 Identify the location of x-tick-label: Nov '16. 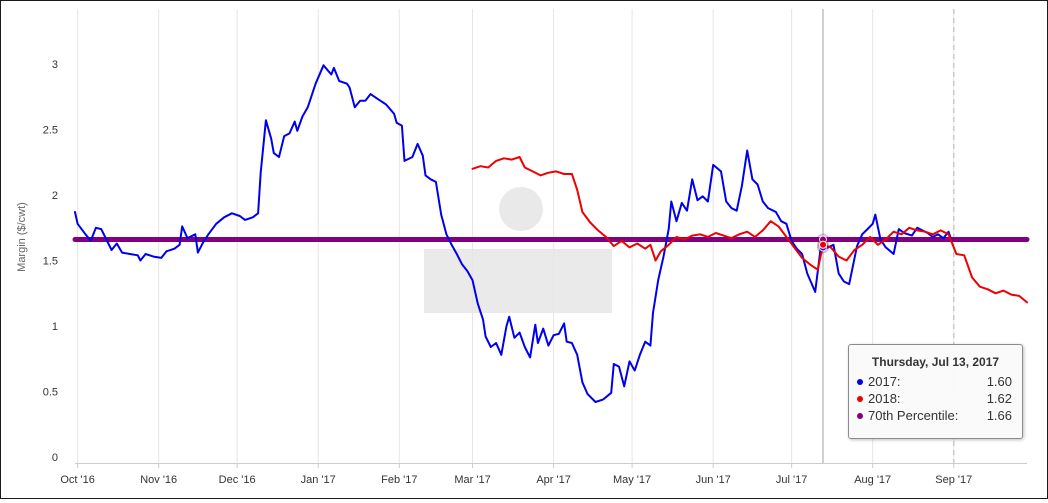
(158, 480).